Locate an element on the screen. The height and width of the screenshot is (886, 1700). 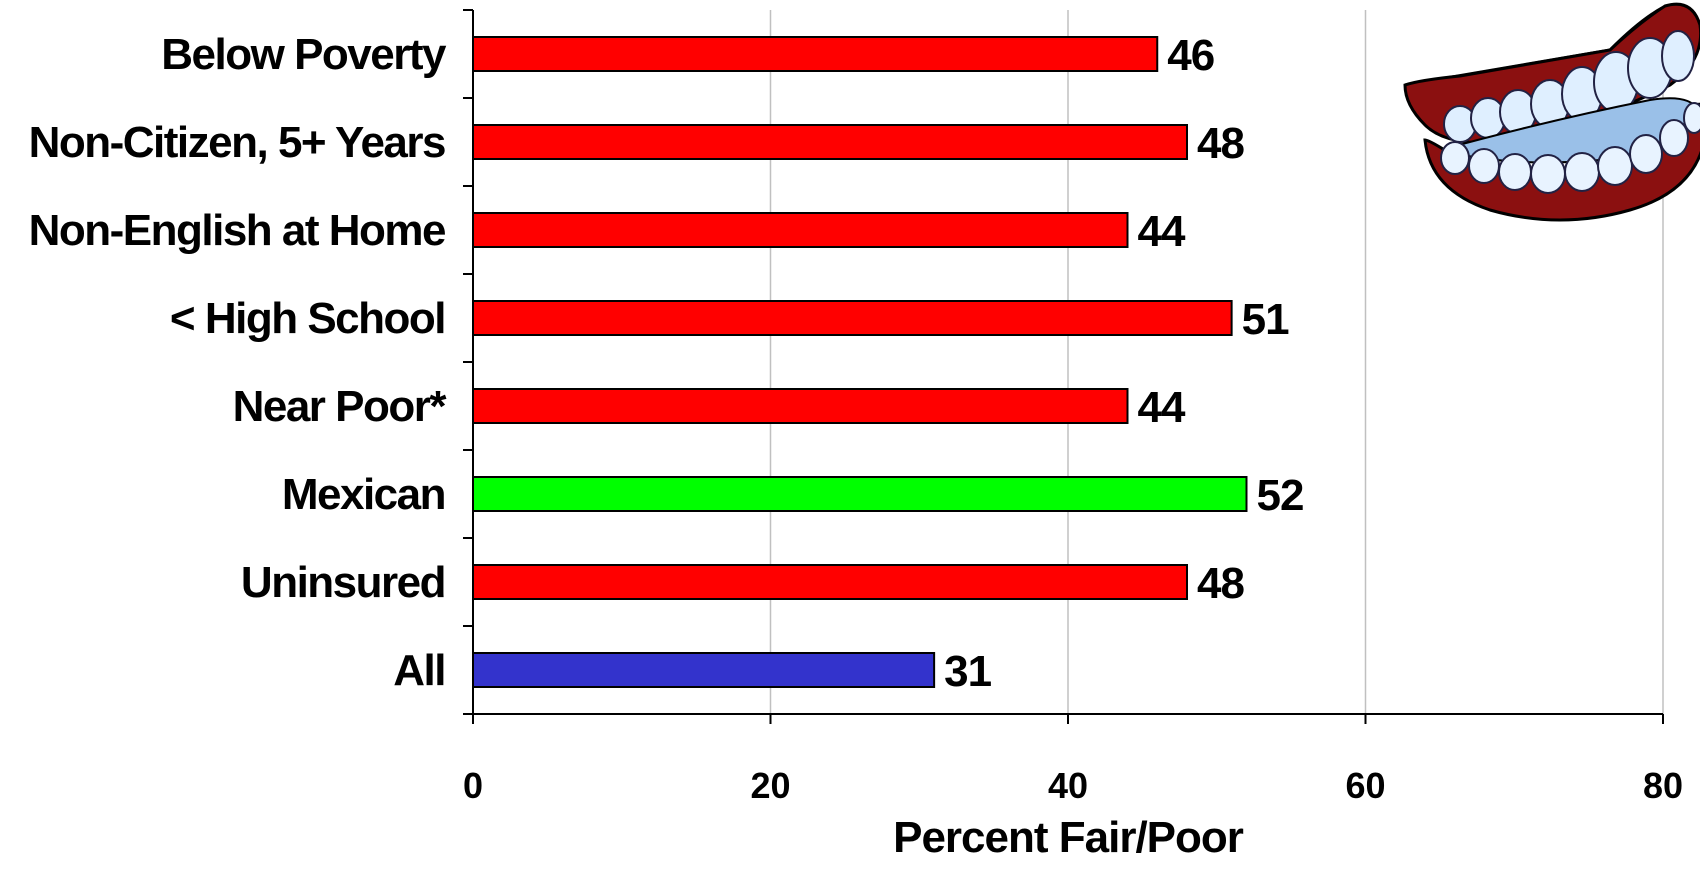
value-label: 46 is located at coordinates (1190, 55).